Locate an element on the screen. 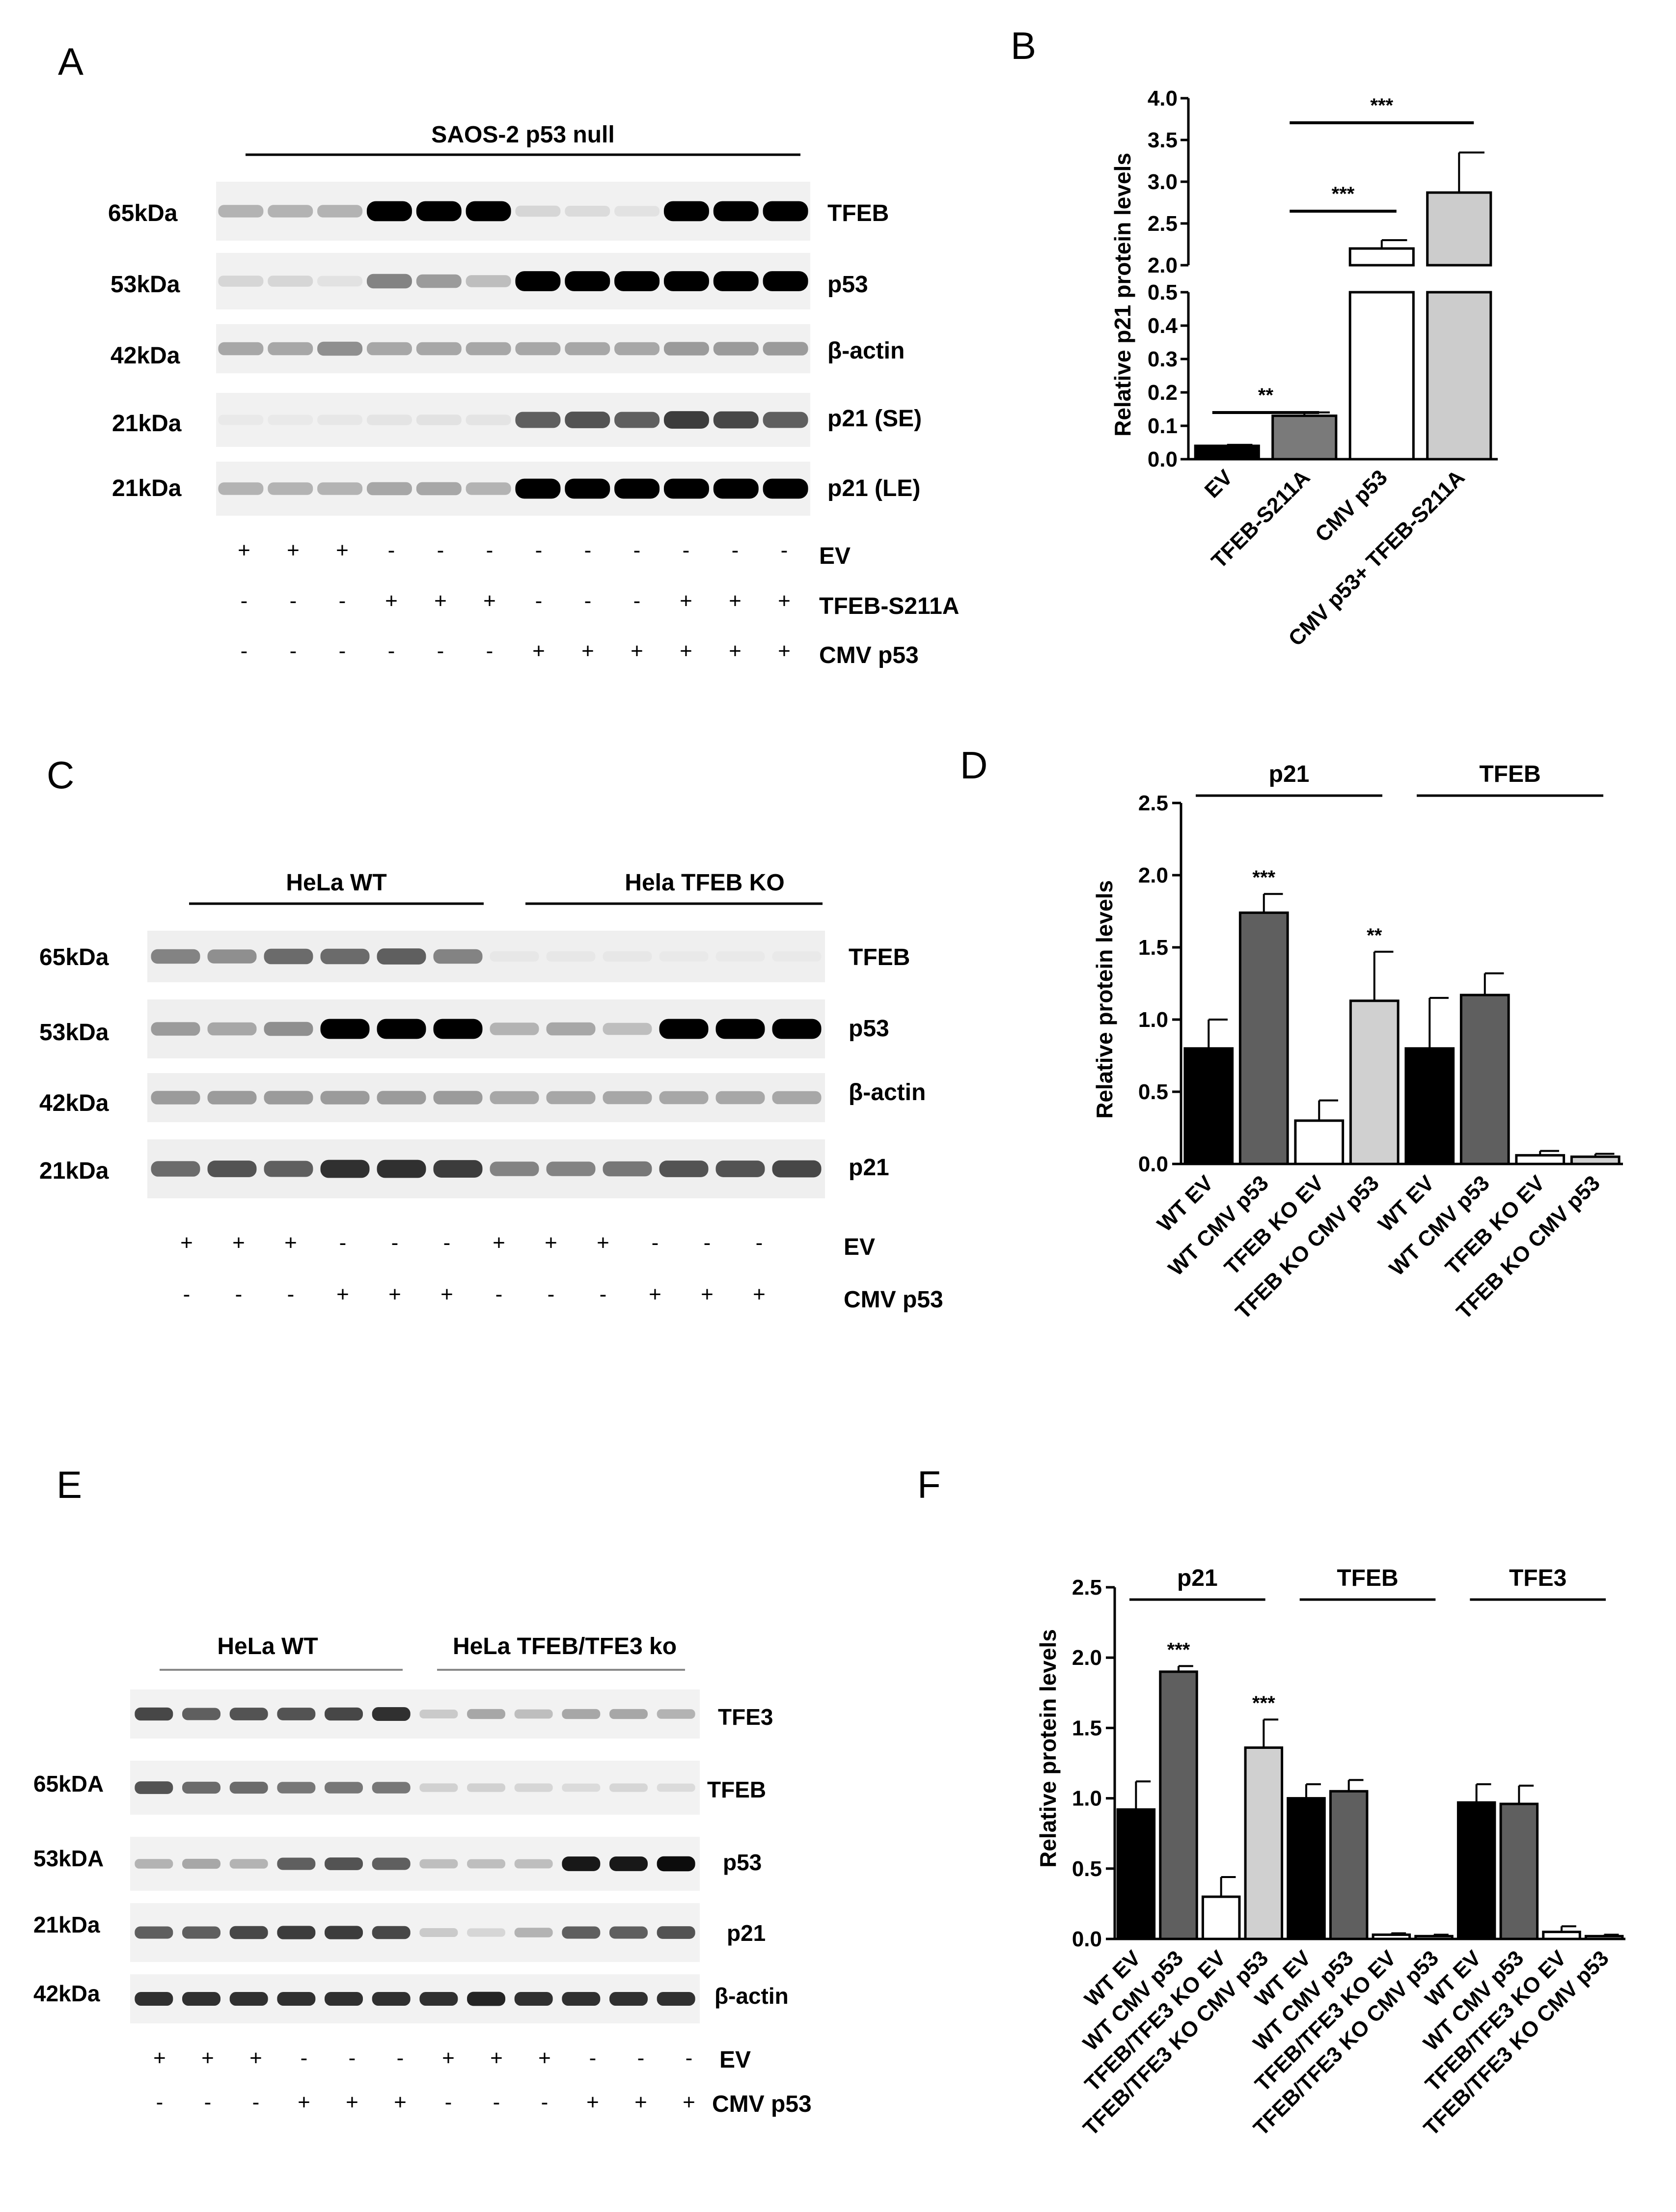  significance-label: *** is located at coordinates (1264, 877).